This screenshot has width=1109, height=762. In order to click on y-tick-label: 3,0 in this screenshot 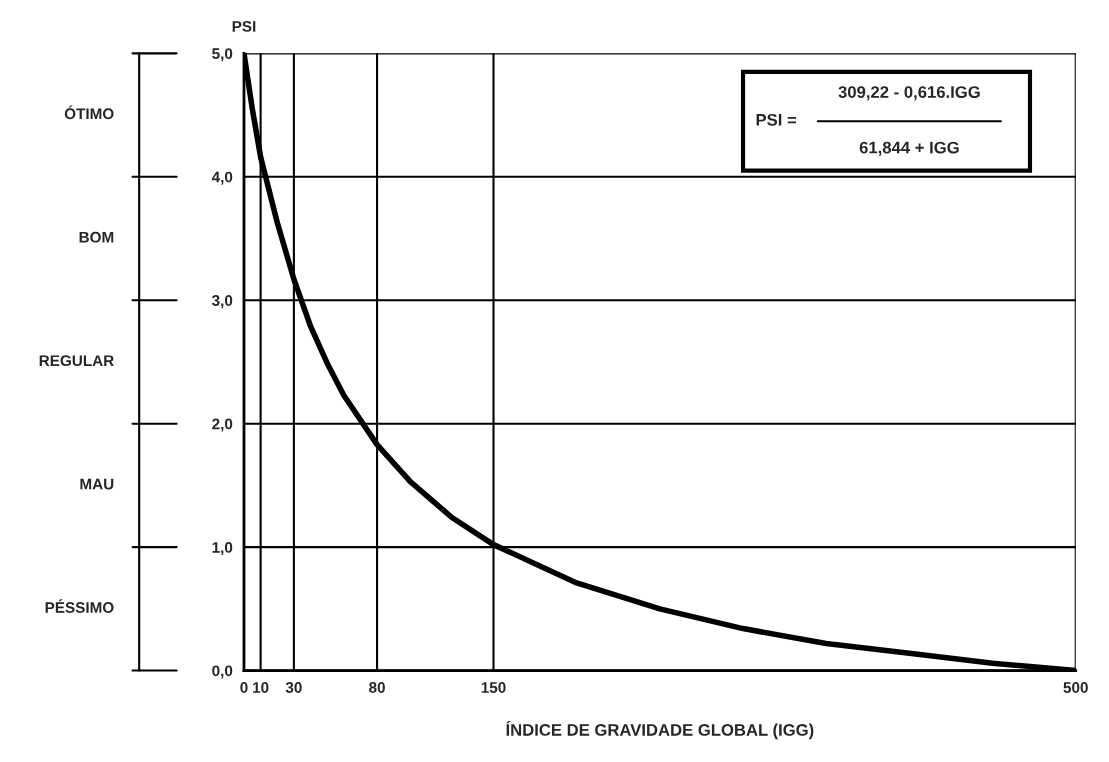, I will do `click(222, 302)`.